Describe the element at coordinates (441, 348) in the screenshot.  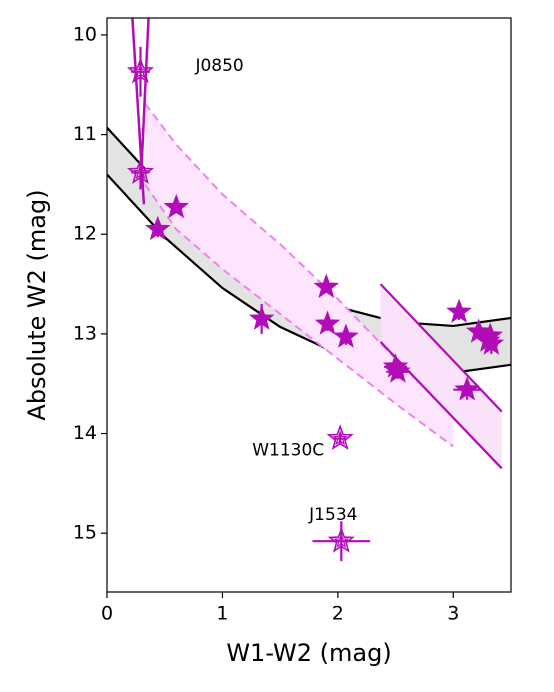
I see `band-upper` at that location.